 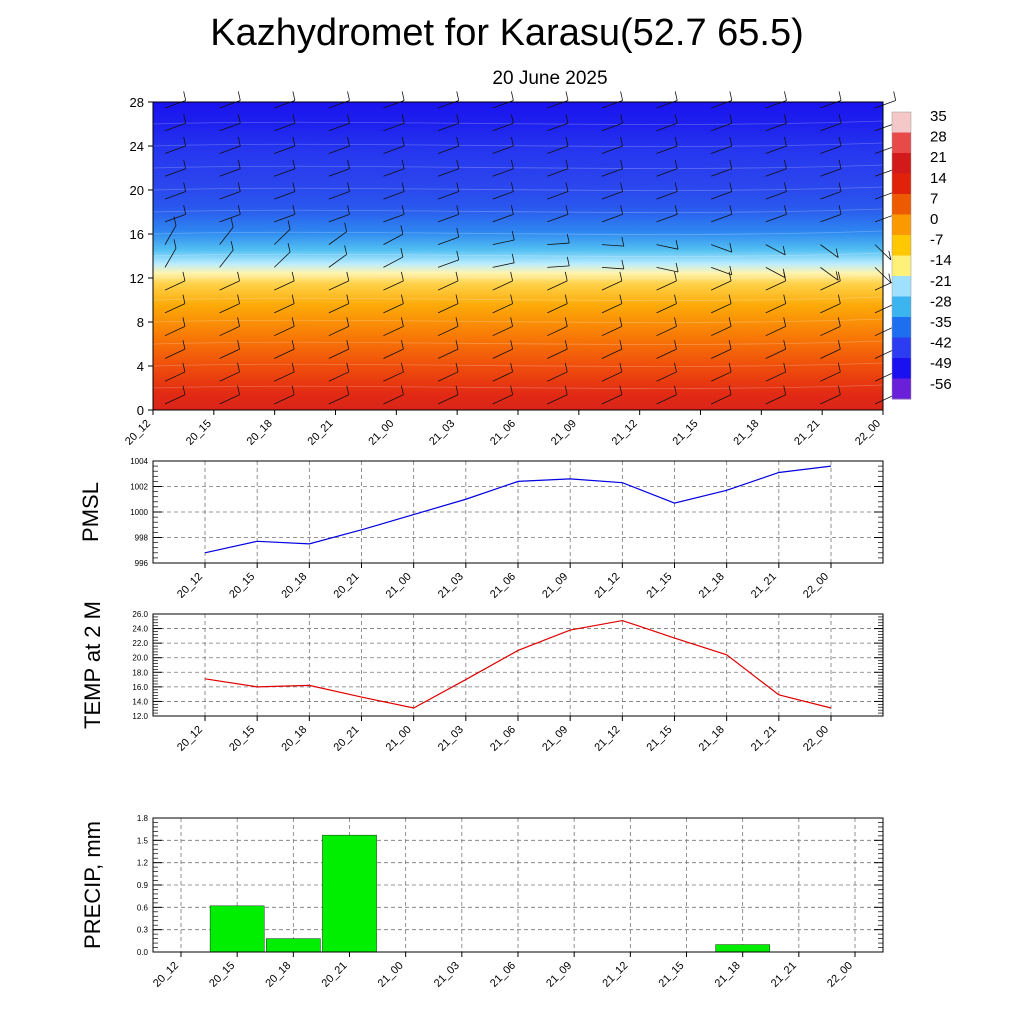 What do you see at coordinates (941, 322) in the screenshot?
I see `colorbar-label: -35` at bounding box center [941, 322].